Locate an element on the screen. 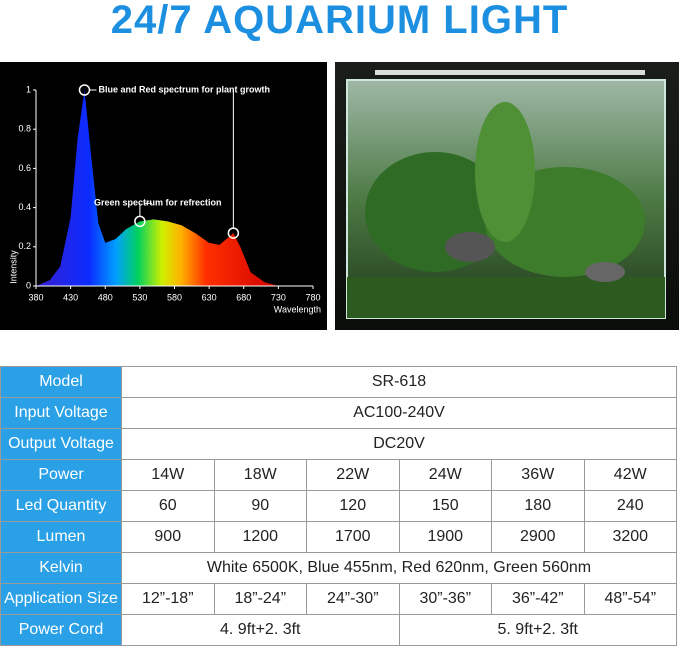 This screenshot has height=648, width=679. cell: 90 is located at coordinates (260, 506).